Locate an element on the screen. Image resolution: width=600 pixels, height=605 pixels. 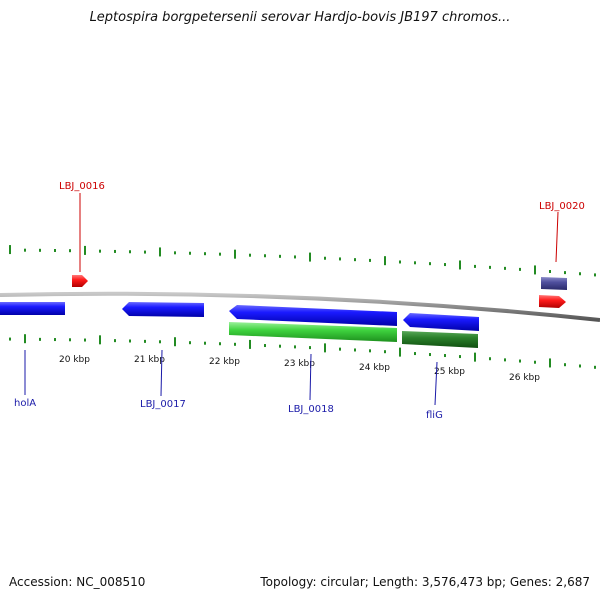
gene-label-hola: holA is located at coordinates (25, 403).